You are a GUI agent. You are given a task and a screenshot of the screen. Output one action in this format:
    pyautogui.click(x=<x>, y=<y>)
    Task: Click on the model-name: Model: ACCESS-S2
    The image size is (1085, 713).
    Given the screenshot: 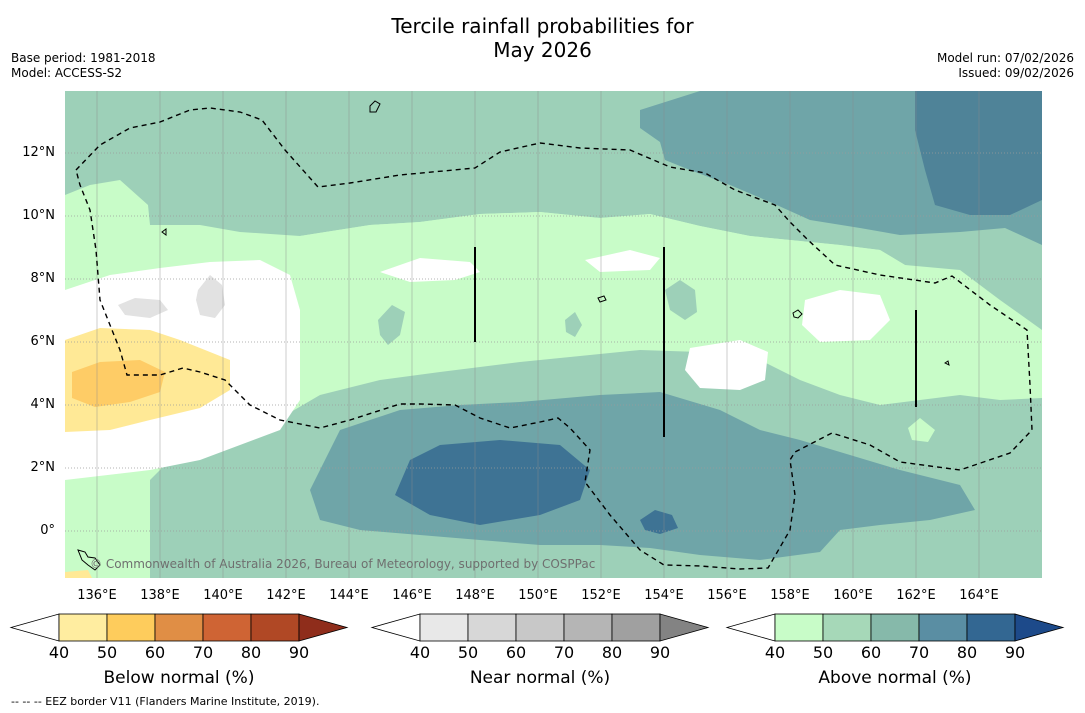 What is the action you would take?
    pyautogui.click(x=67, y=73)
    